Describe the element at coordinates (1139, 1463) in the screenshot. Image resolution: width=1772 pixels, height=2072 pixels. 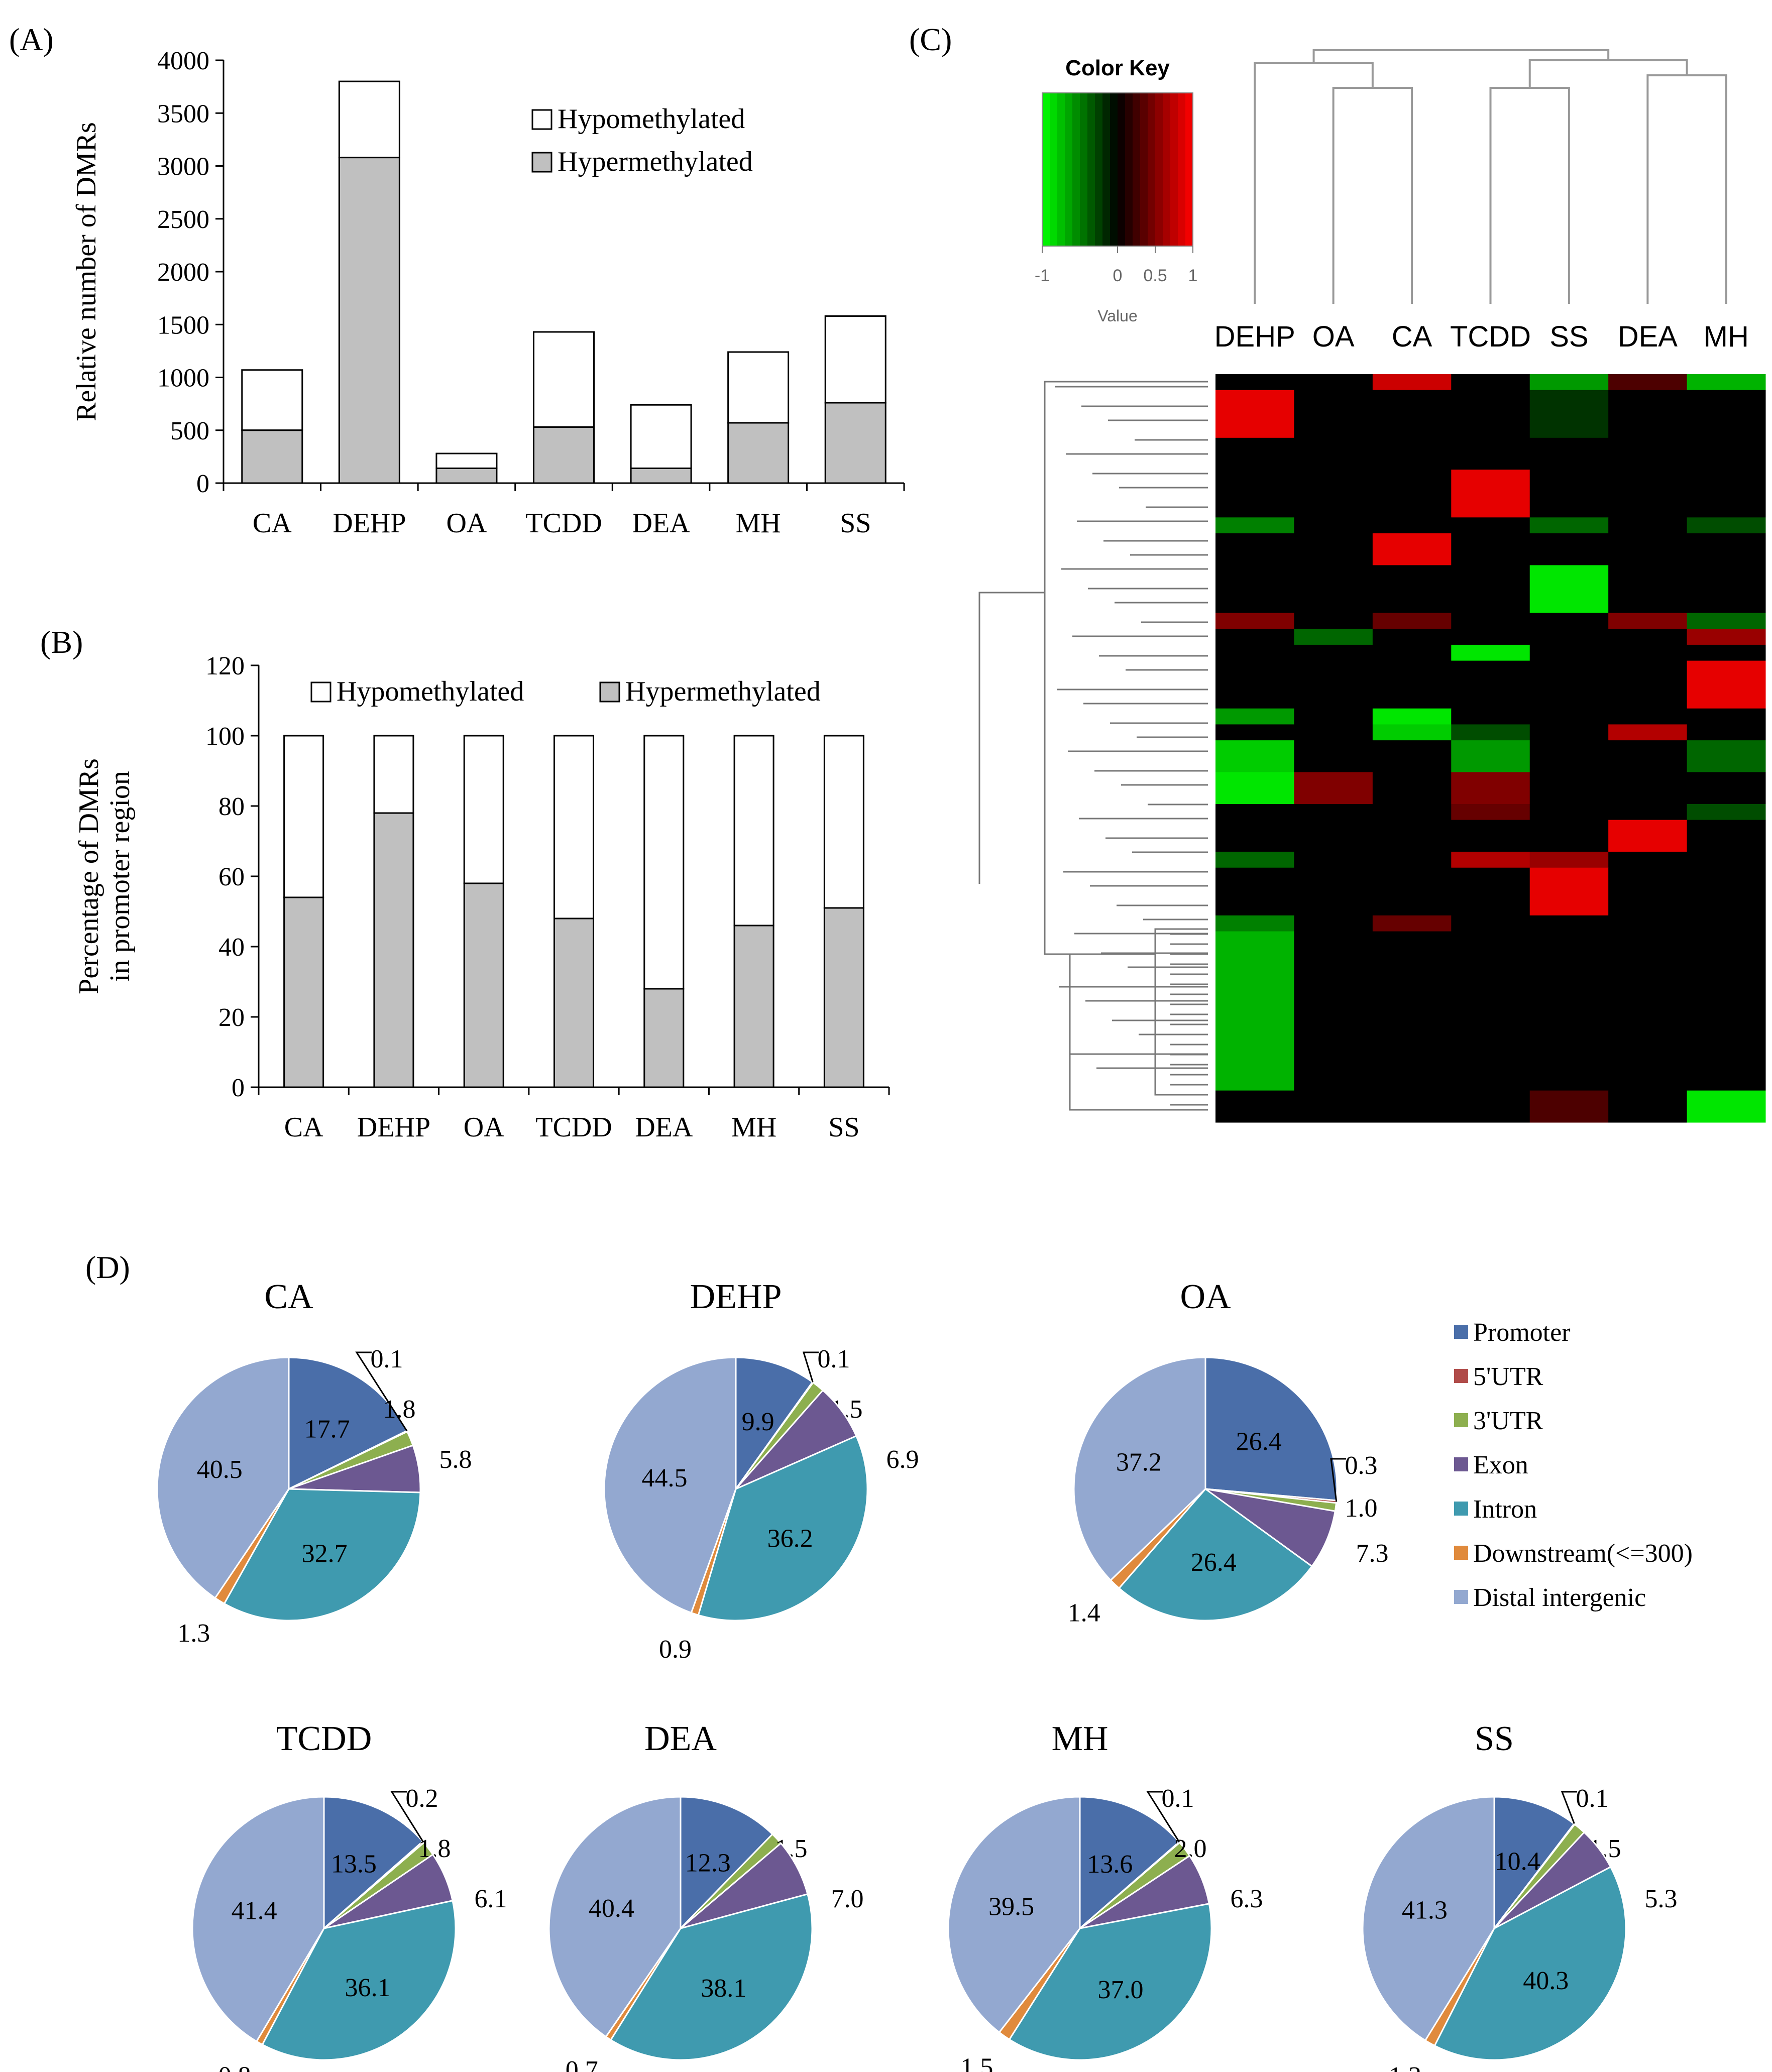
I see `pie-slice-label: 37.2` at that location.